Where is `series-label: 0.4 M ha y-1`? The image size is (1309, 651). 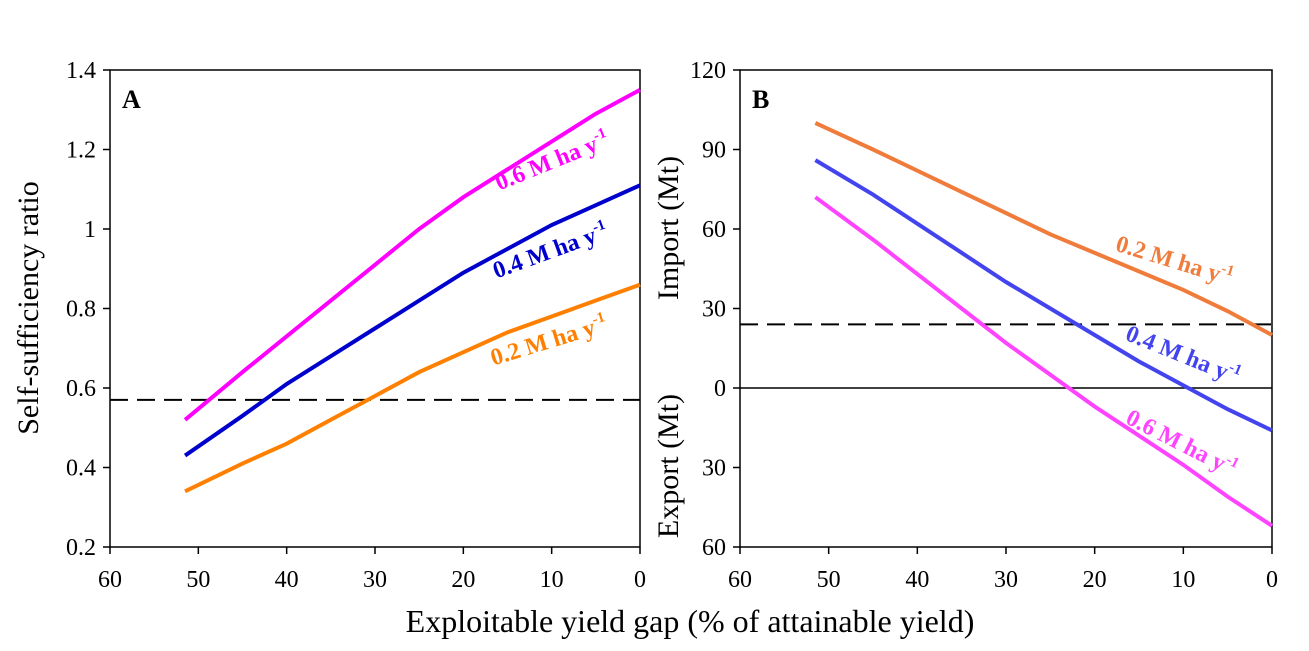 series-label: 0.4 M ha y-1 is located at coordinates (1183, 354).